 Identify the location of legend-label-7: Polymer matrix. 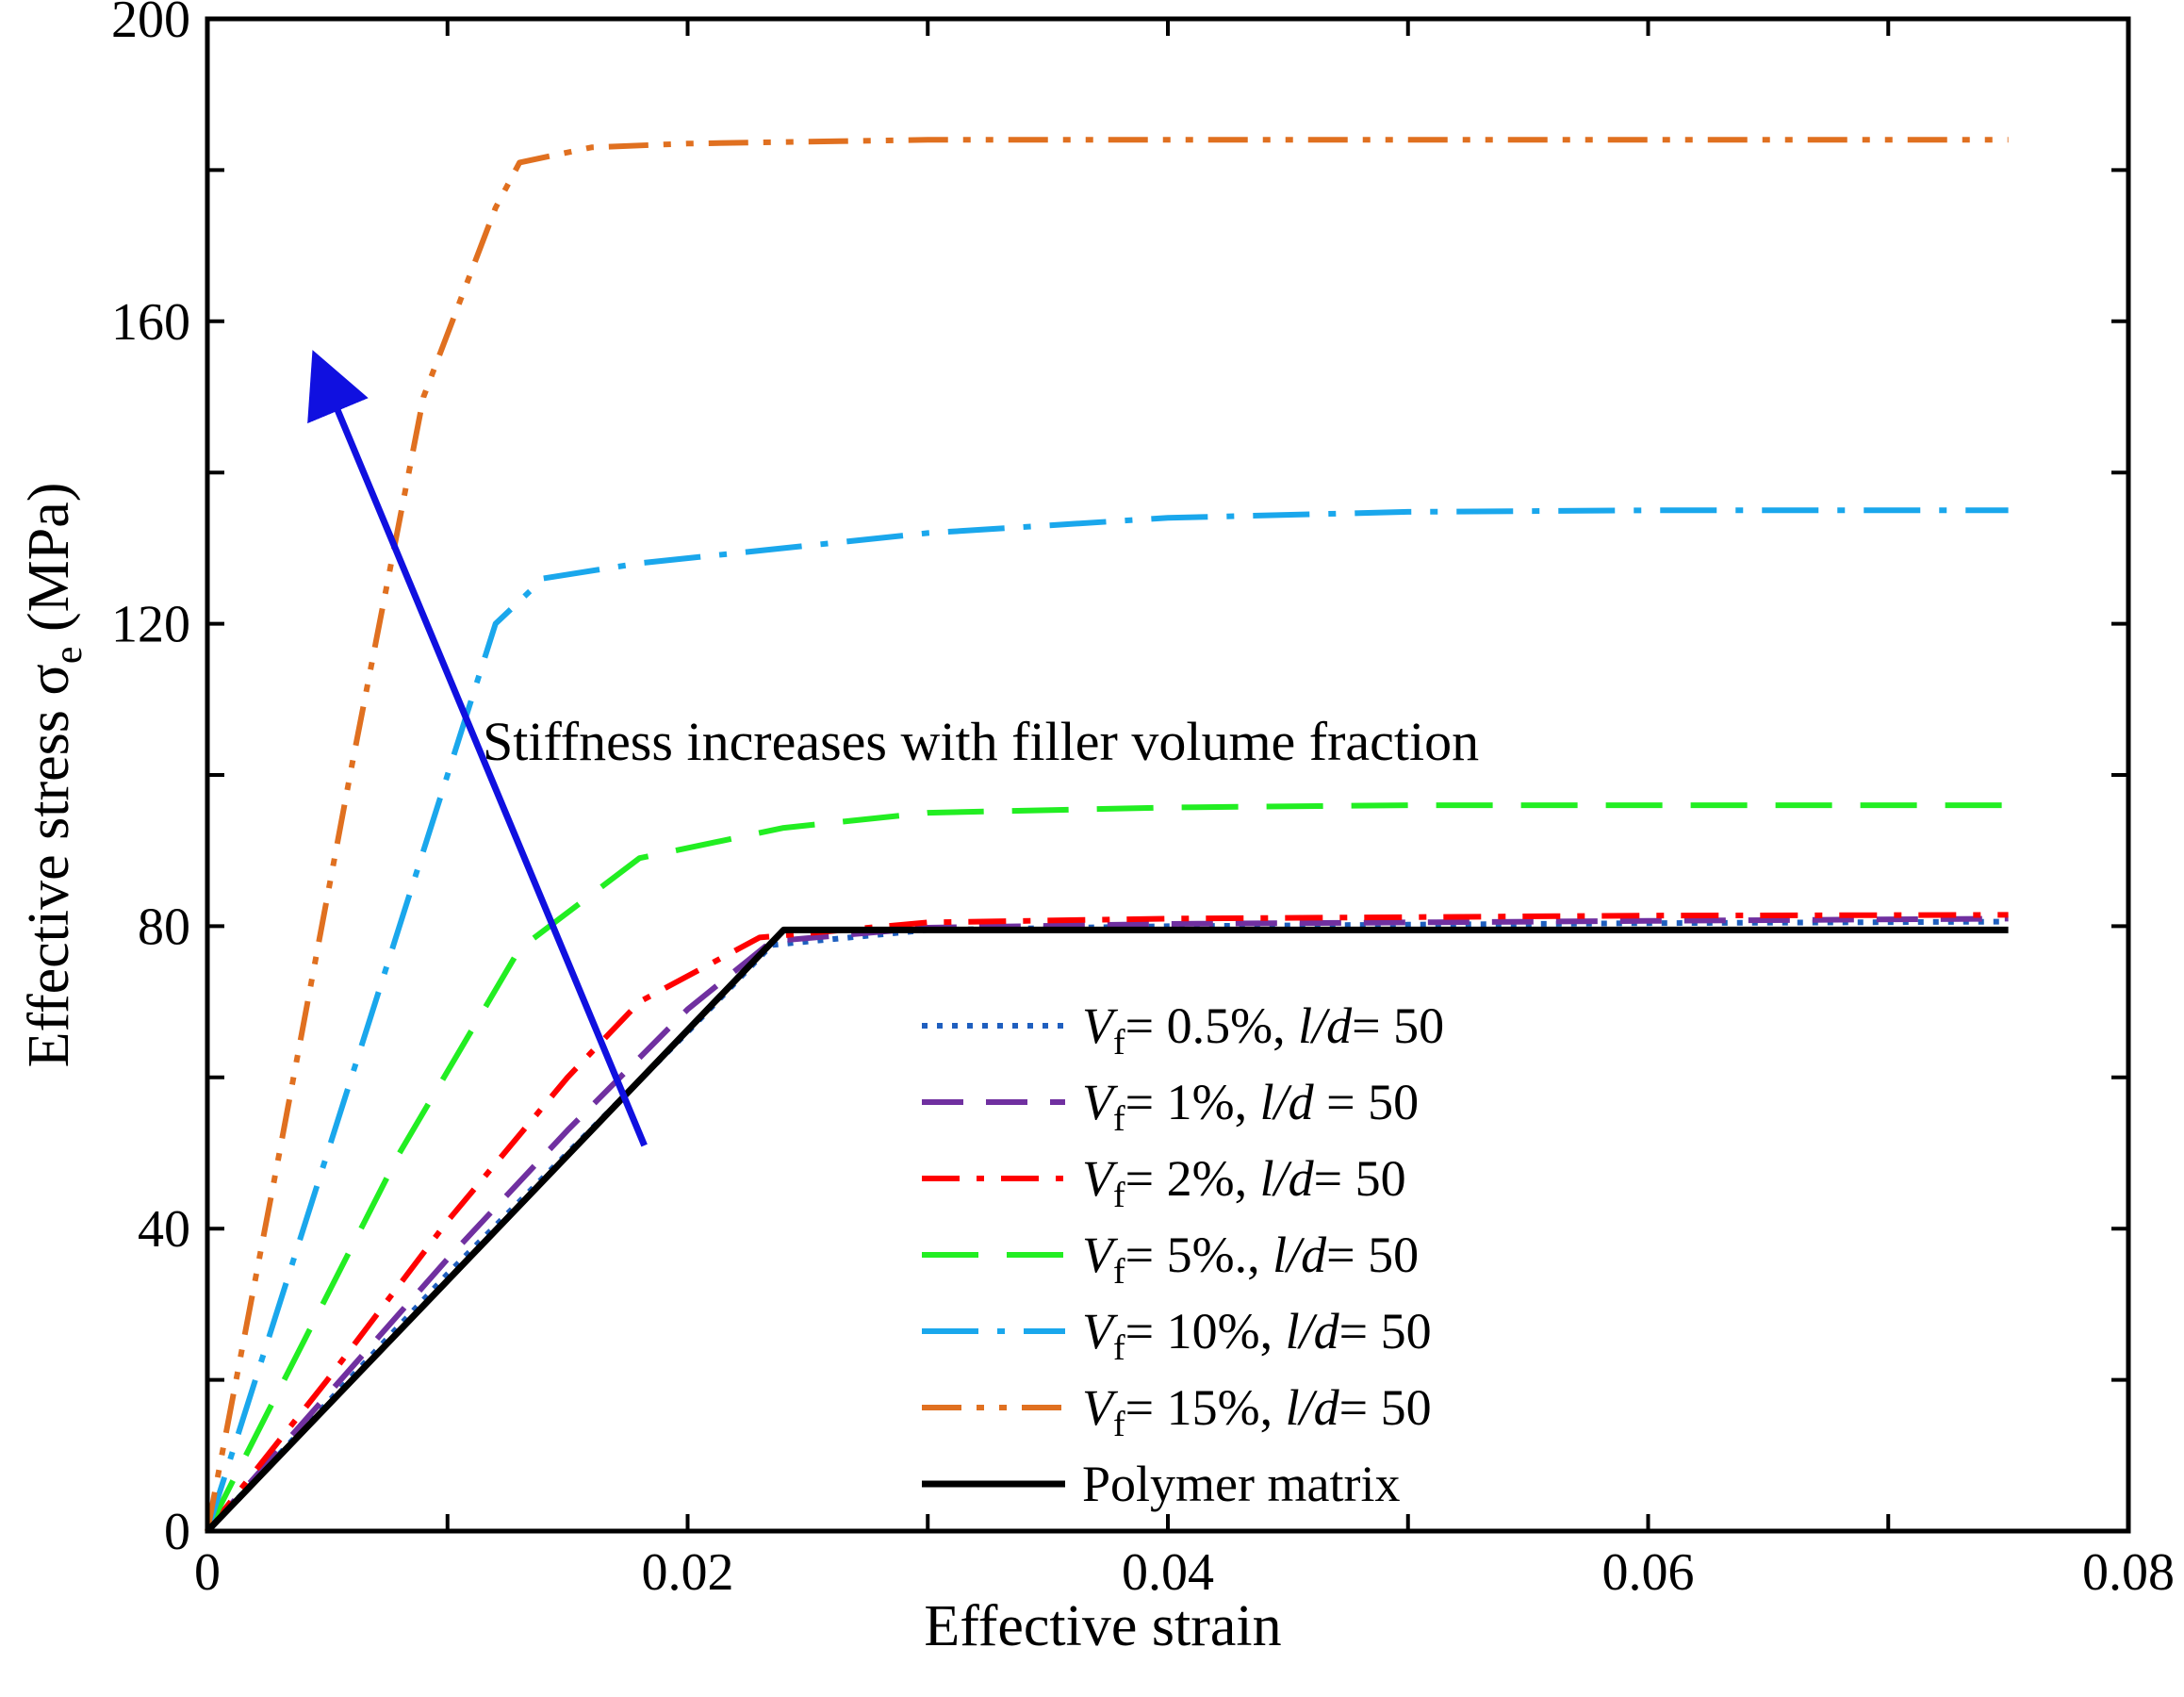
(1241, 1484).